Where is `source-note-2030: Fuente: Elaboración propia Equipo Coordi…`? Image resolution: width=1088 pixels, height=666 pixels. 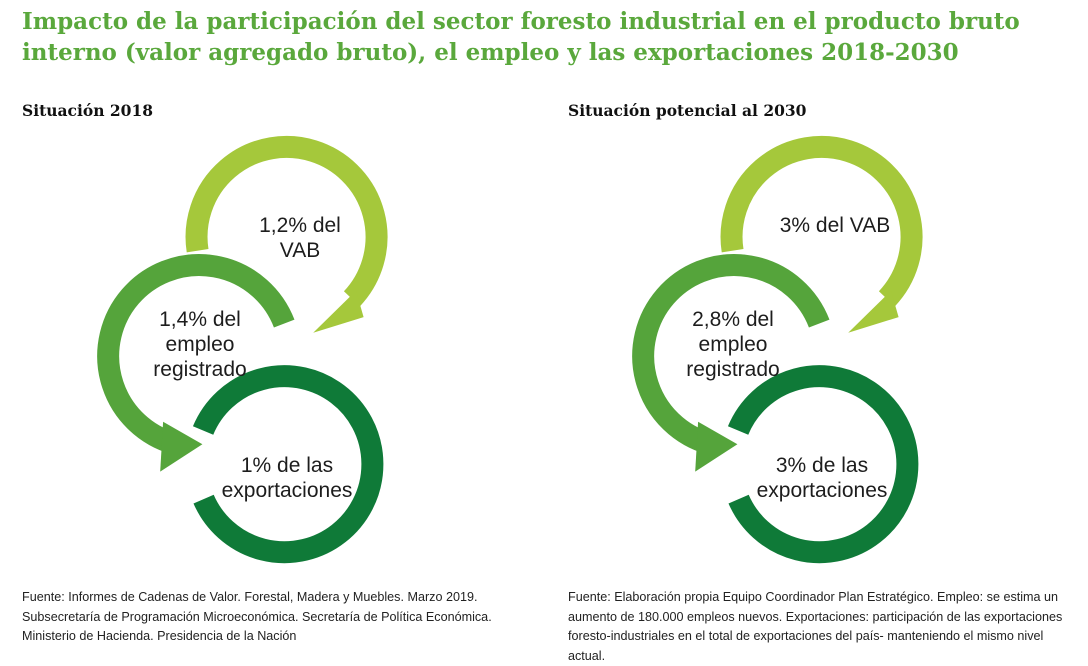
source-note-2030: Fuente: Elaboración propia Equipo Coordi… is located at coordinates (815, 626).